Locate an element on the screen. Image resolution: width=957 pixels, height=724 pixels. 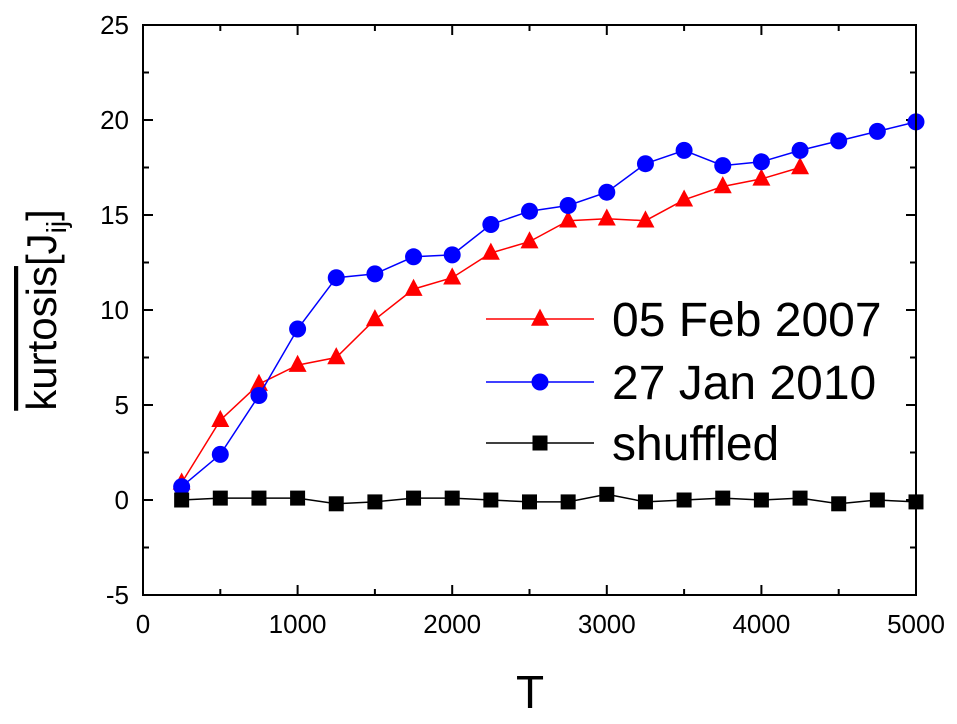
y-axis-title-overline: kurtosis is located at coordinates (41, 338).